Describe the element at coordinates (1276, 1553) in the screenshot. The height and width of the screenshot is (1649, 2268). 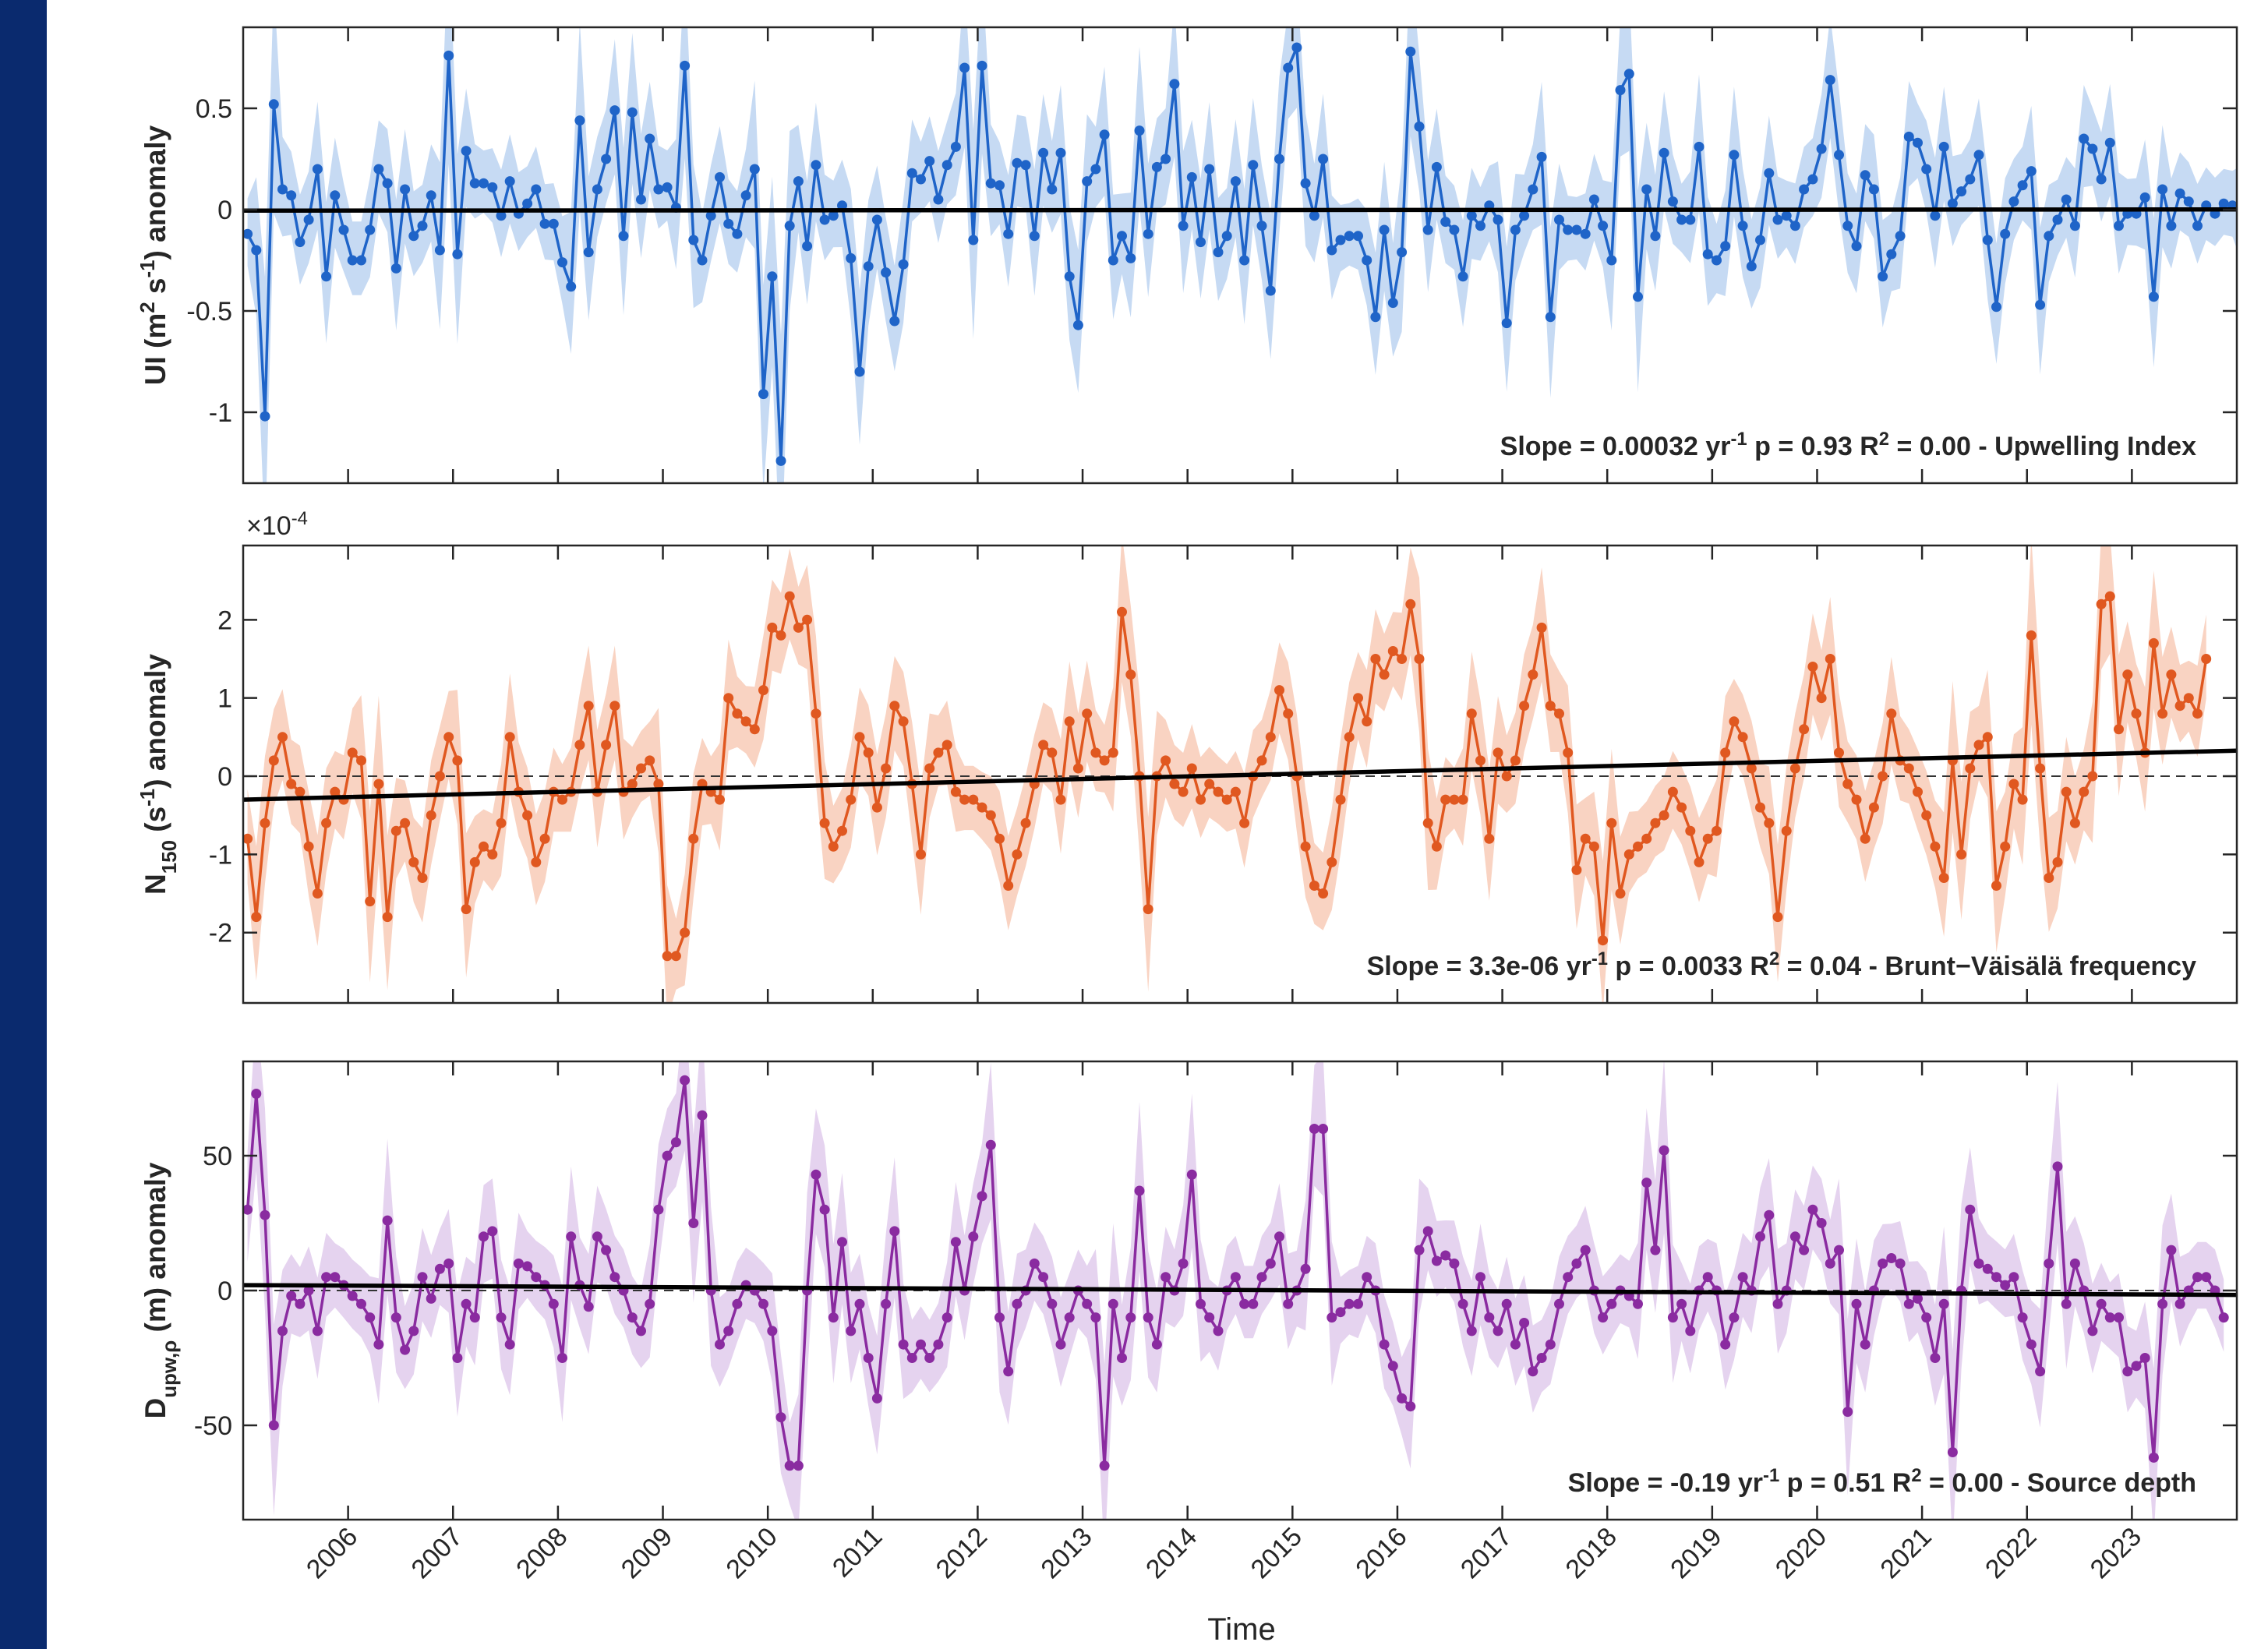
I see `x-tick-label: 2015` at that location.